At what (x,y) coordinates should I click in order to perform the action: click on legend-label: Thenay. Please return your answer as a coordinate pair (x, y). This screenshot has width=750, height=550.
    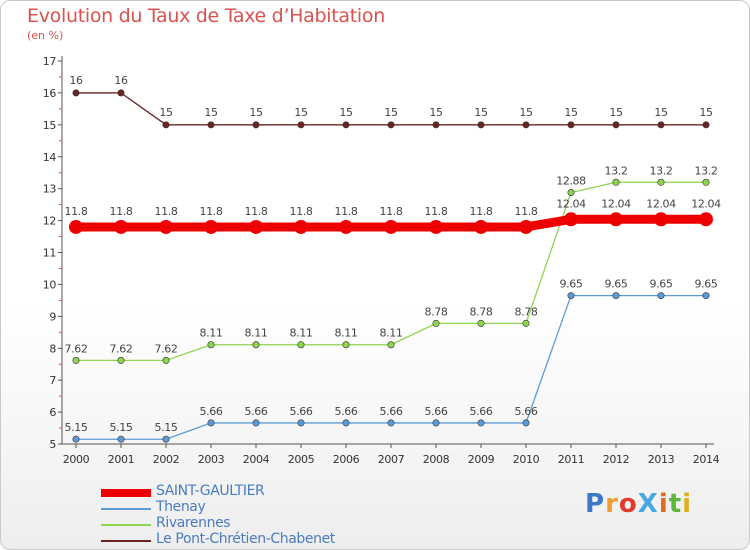
    Looking at the image, I should click on (181, 507).